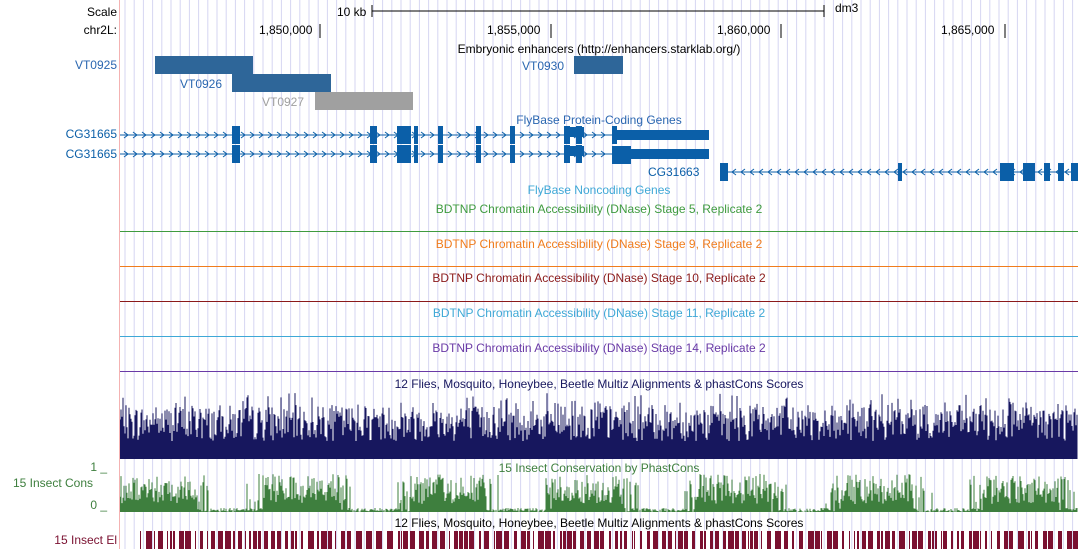  I want to click on cg31665-label-2: CG31665, so click(91, 154).